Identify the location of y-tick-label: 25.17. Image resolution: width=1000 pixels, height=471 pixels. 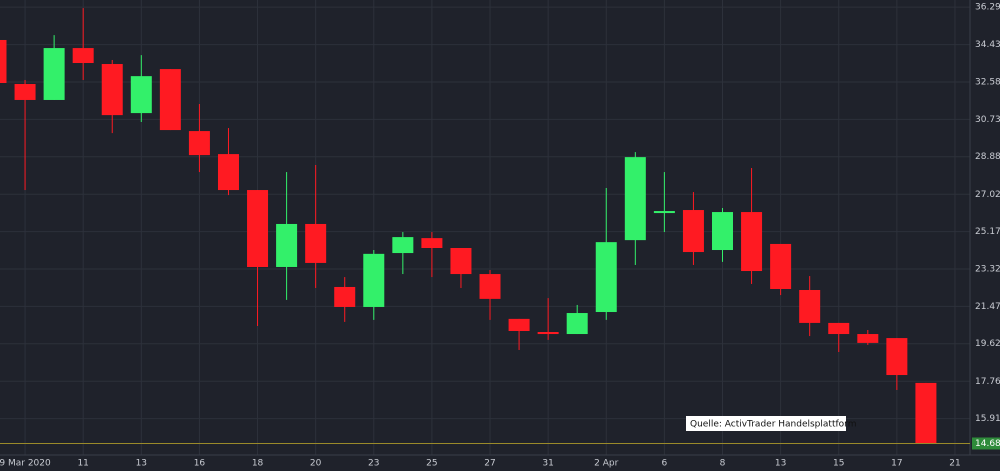
(987, 232).